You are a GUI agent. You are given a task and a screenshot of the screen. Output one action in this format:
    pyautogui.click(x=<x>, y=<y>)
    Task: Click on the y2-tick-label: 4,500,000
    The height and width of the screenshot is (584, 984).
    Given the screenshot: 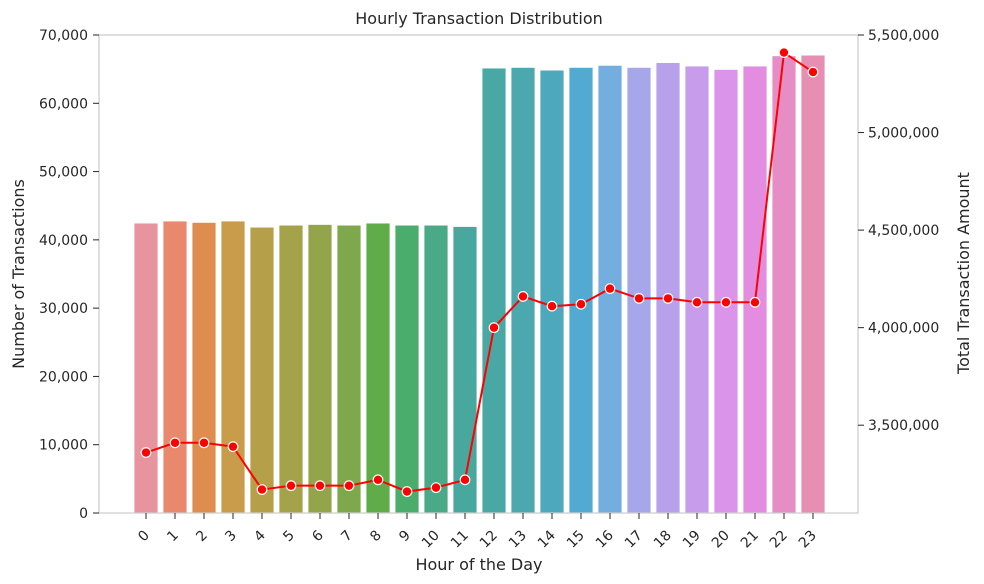 What is the action you would take?
    pyautogui.click(x=903, y=231)
    